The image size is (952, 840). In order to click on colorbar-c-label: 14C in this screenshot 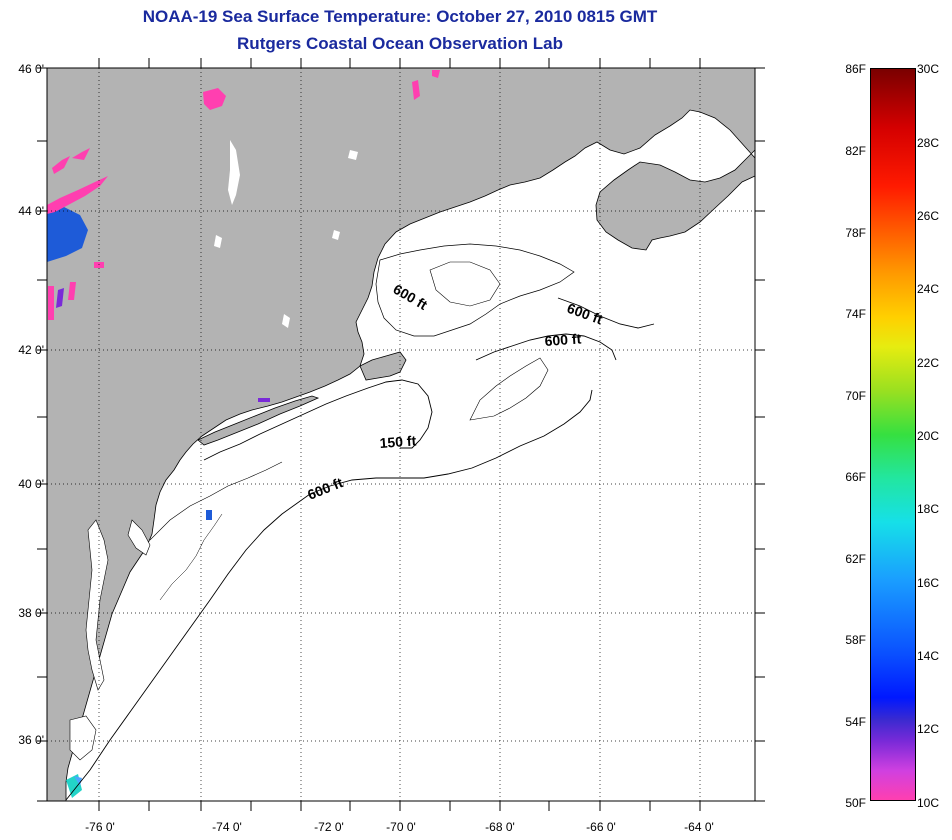, I will do `click(928, 656)`.